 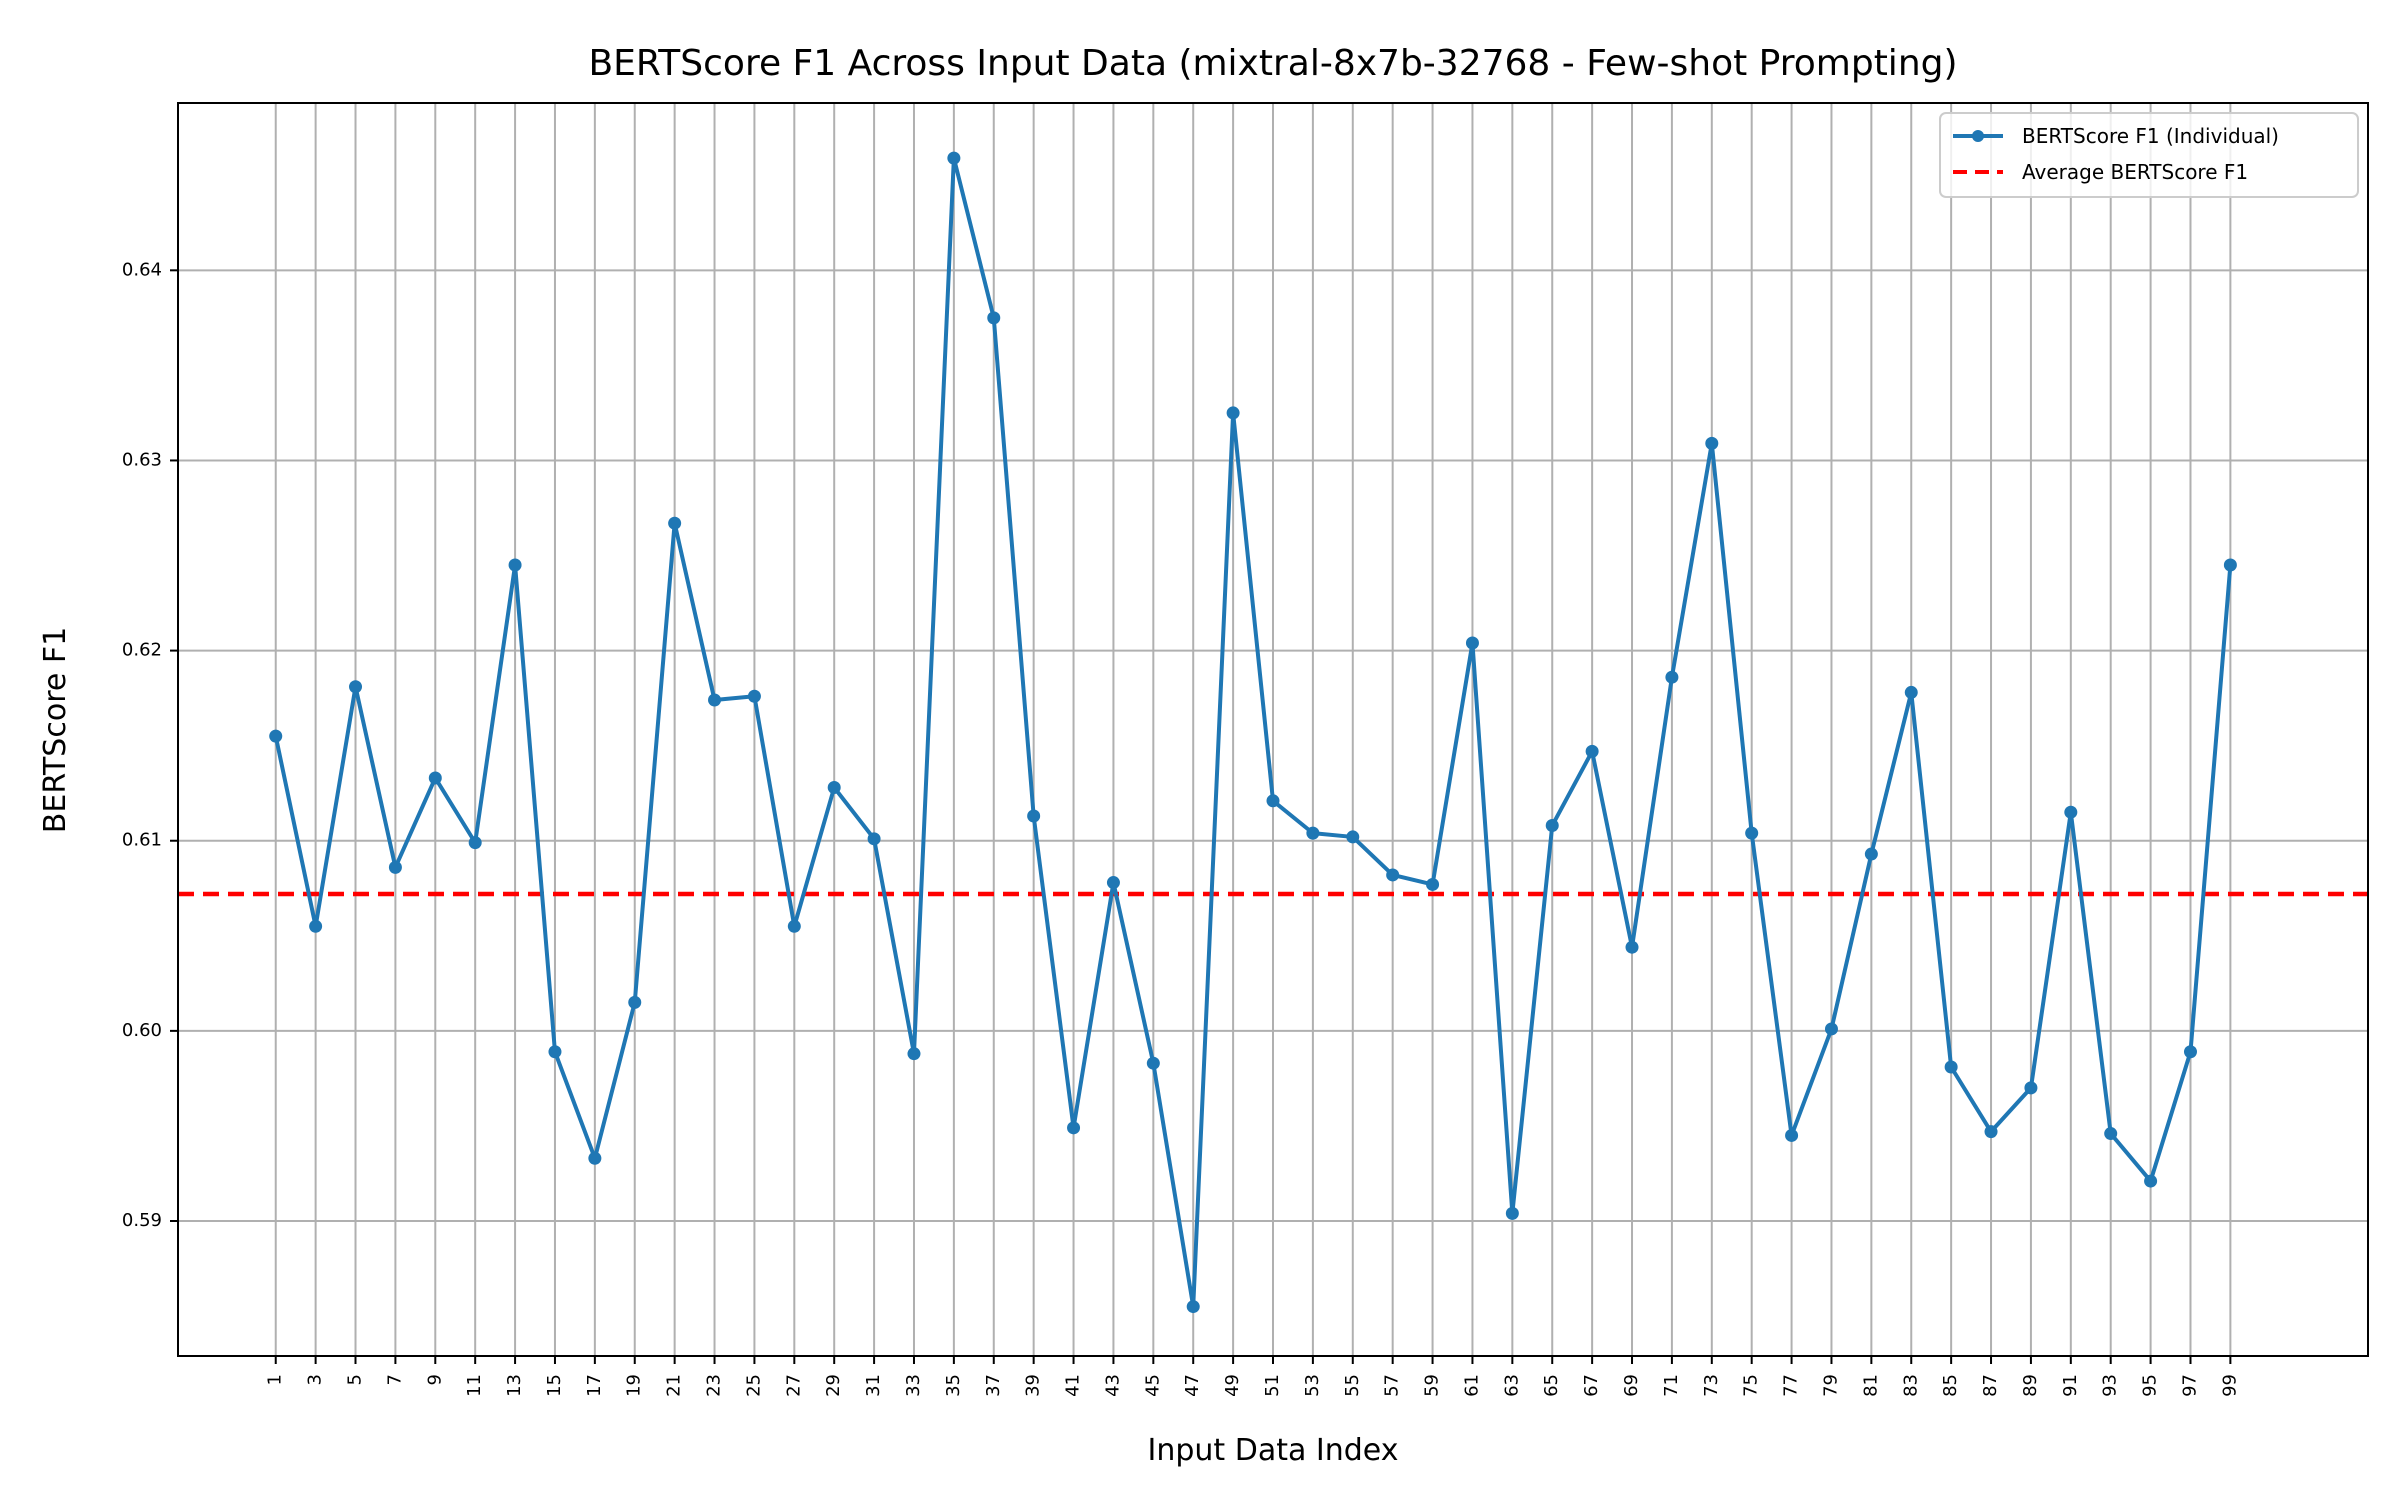 What do you see at coordinates (2229, 1385) in the screenshot?
I see `x-tick-label: 99` at bounding box center [2229, 1385].